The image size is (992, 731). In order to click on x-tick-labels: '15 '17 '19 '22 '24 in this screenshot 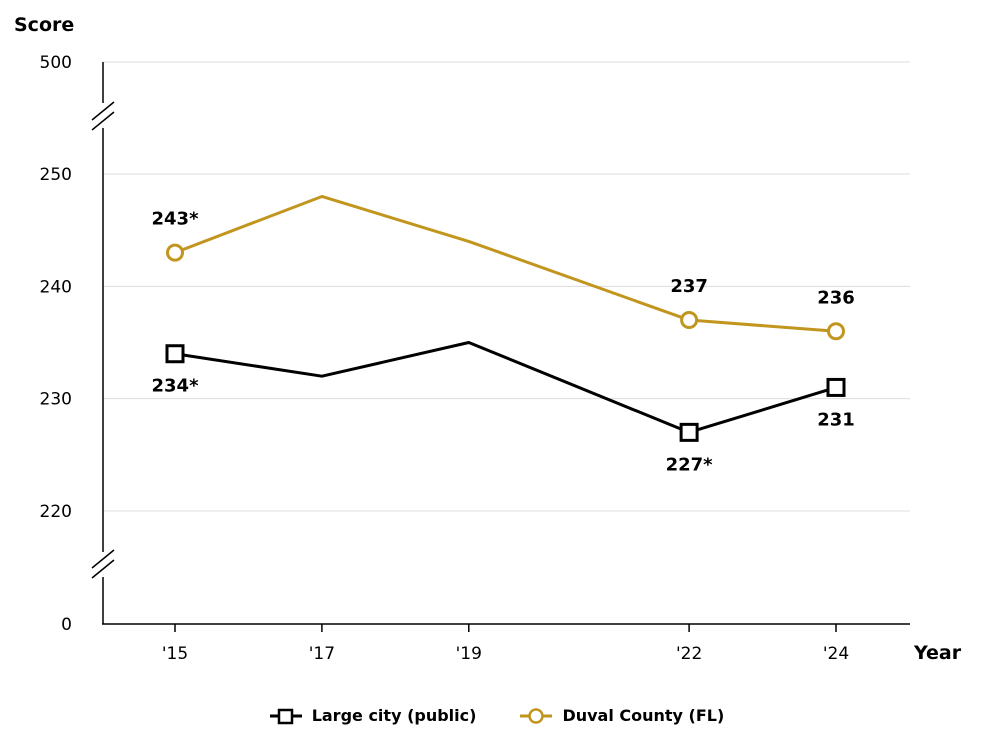, I will do `click(505, 644)`.